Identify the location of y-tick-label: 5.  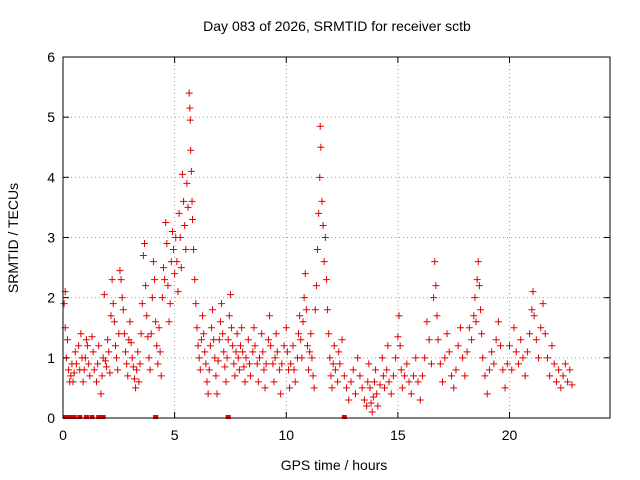
(51, 117).